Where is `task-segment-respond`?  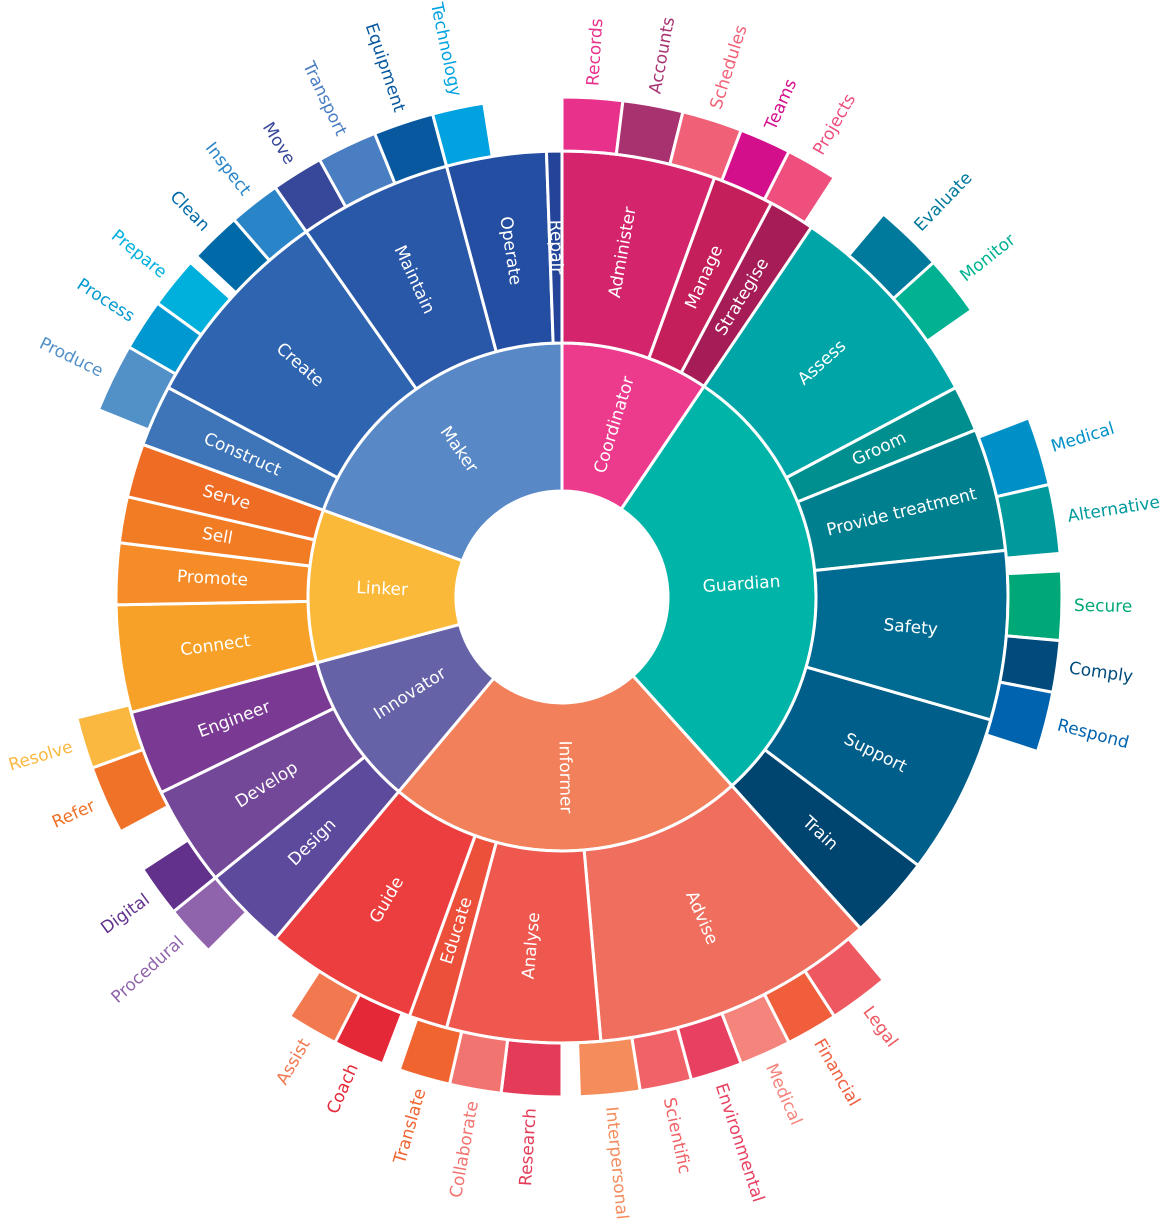 task-segment-respond is located at coordinates (1019, 717).